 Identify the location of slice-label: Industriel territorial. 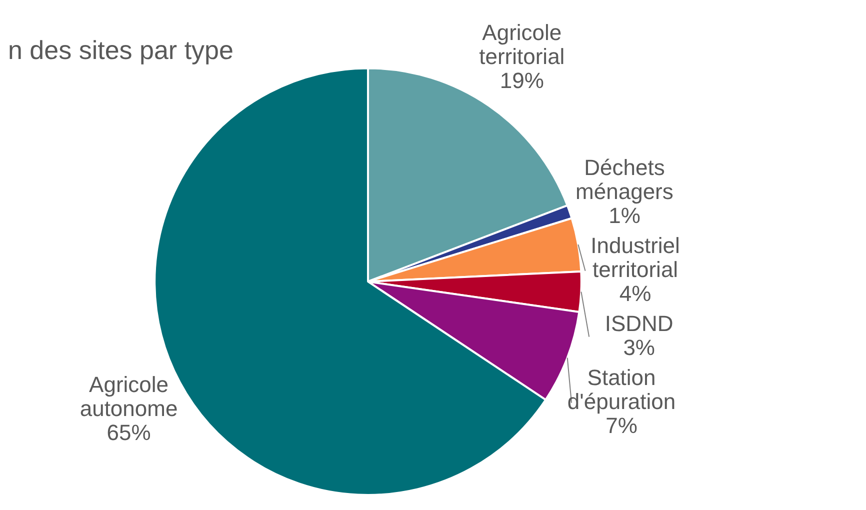
(635, 257).